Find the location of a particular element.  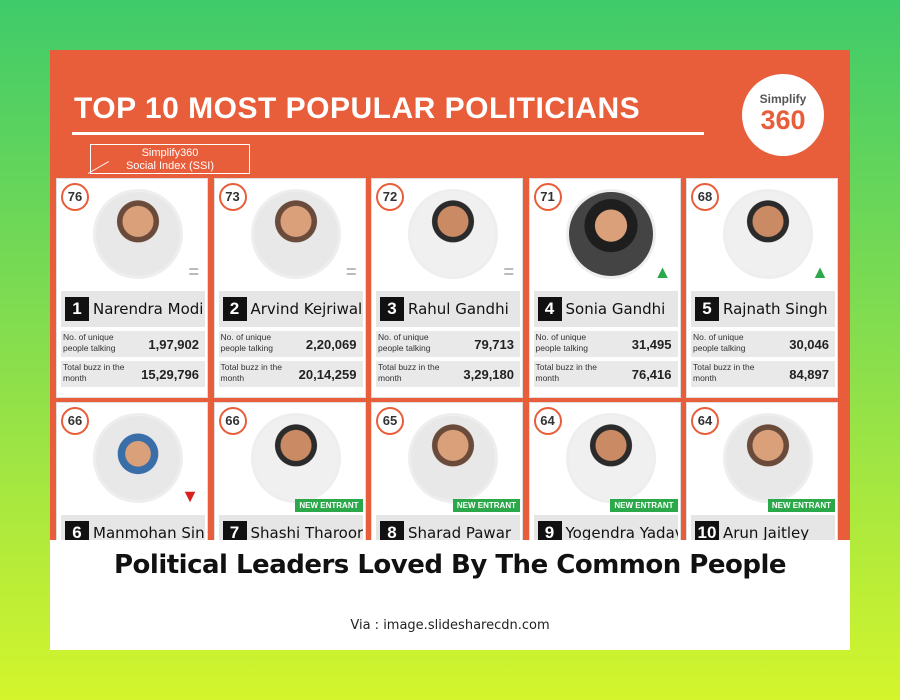

infographic-title: TOP 10 MOST POPULAR POLITICIANS is located at coordinates (357, 108).